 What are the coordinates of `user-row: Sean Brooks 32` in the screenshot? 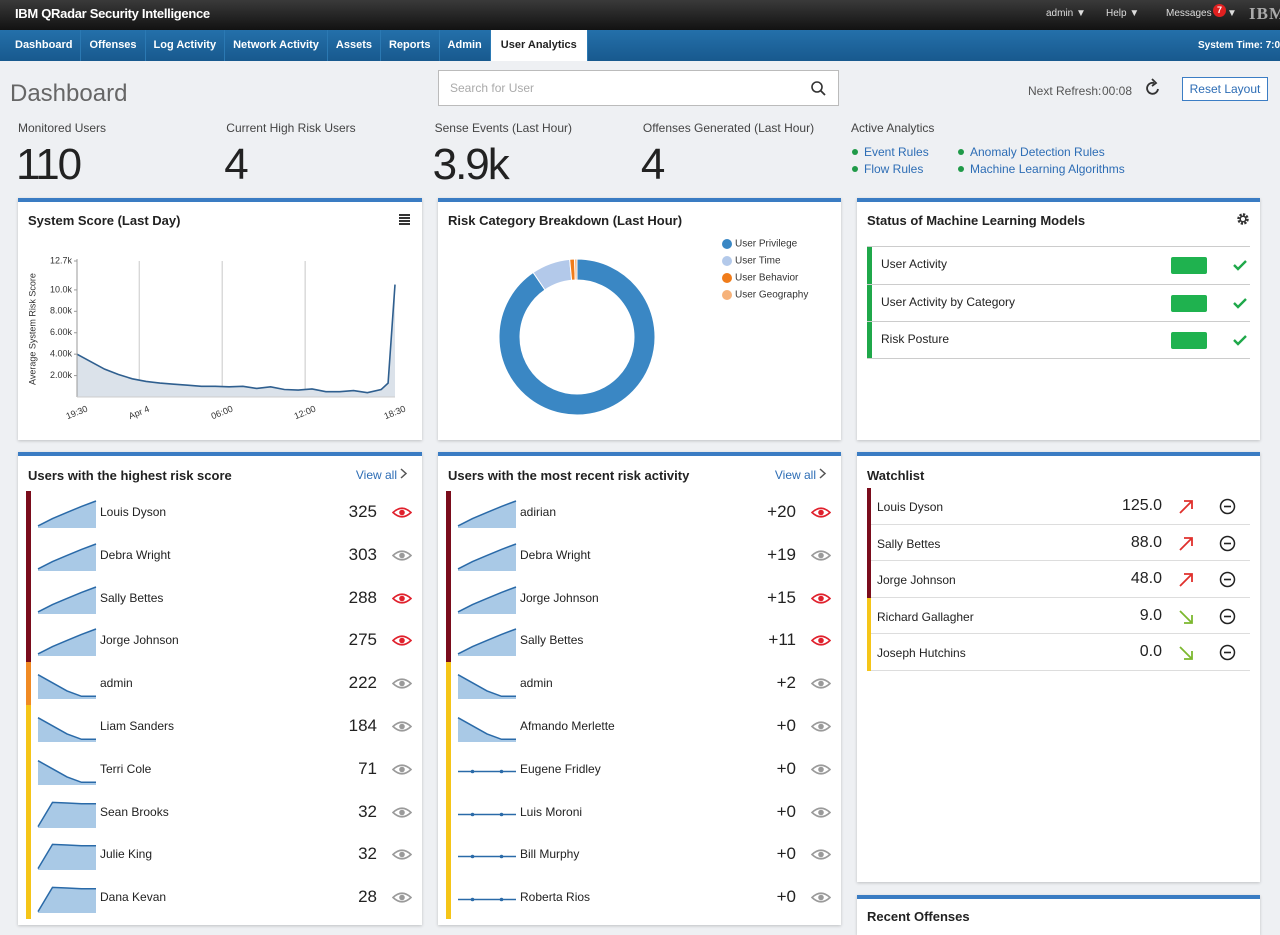 It's located at (220, 812).